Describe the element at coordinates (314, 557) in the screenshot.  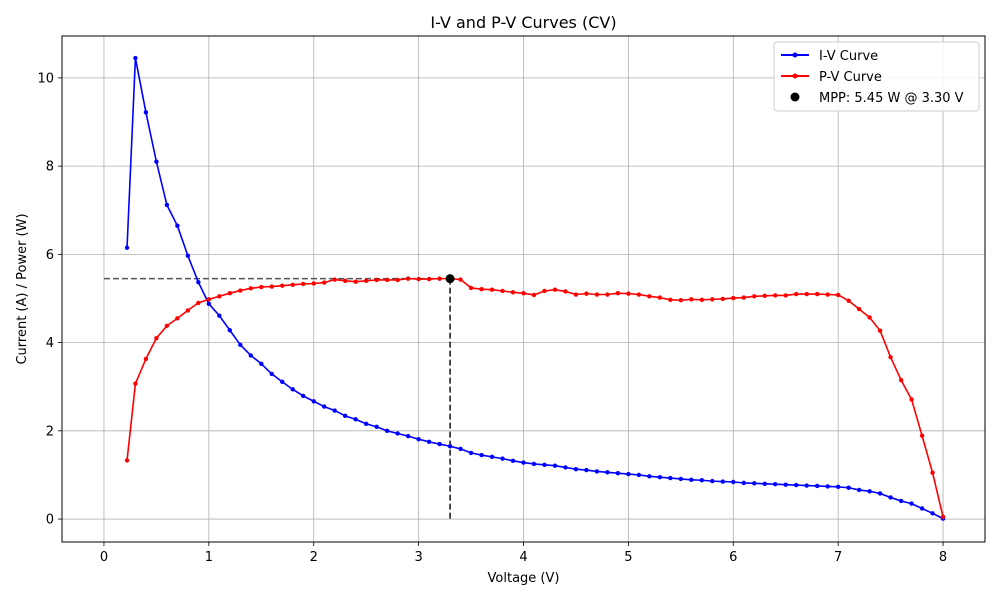
I see `x-tick-label: 2` at that location.